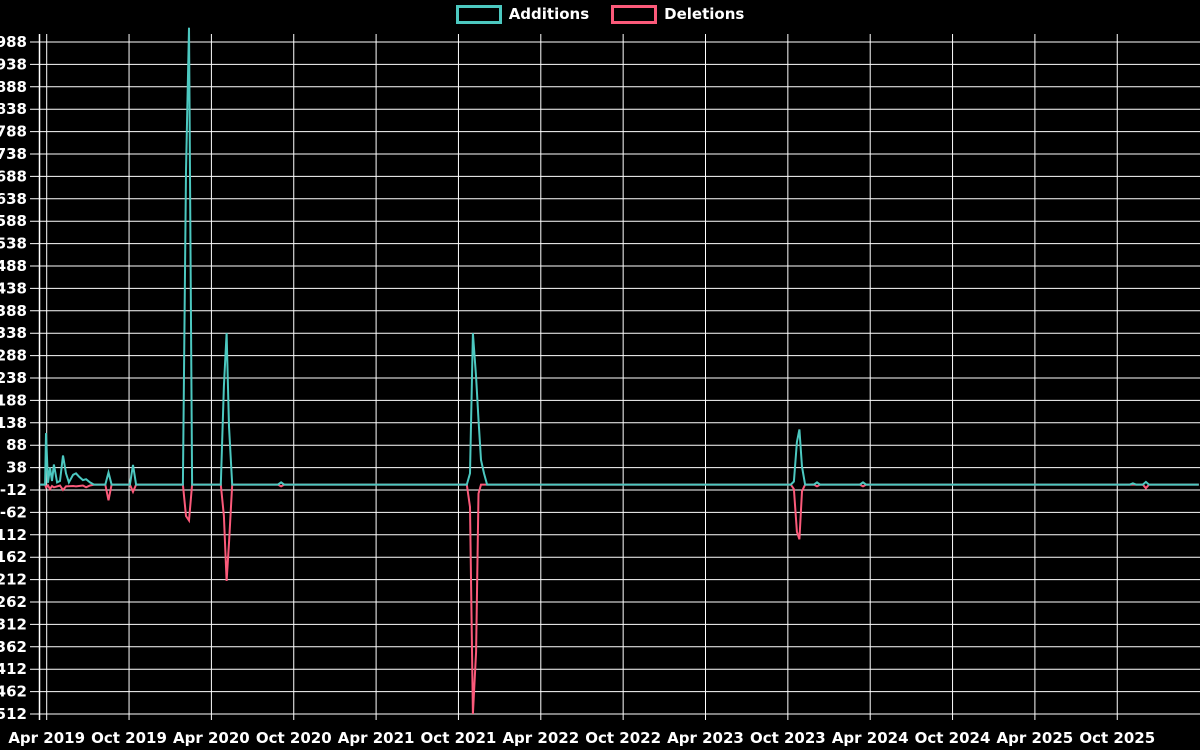  What do you see at coordinates (13, 557) in the screenshot?
I see `y-tick-label: -162` at bounding box center [13, 557].